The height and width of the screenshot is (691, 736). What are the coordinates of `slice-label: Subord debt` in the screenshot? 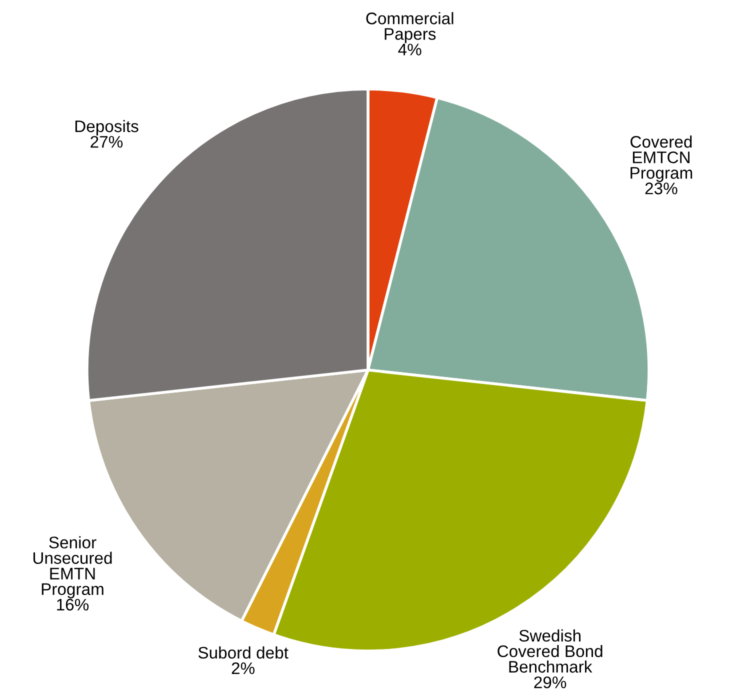 It's located at (243, 652).